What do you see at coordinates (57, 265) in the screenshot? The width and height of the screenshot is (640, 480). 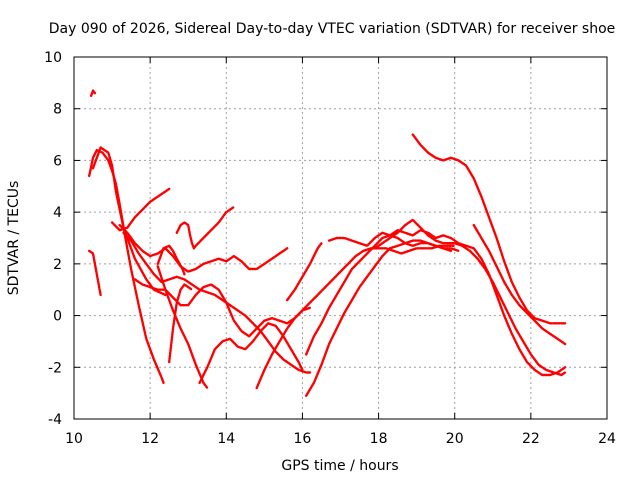 I see `y-tick-label: 2` at bounding box center [57, 265].